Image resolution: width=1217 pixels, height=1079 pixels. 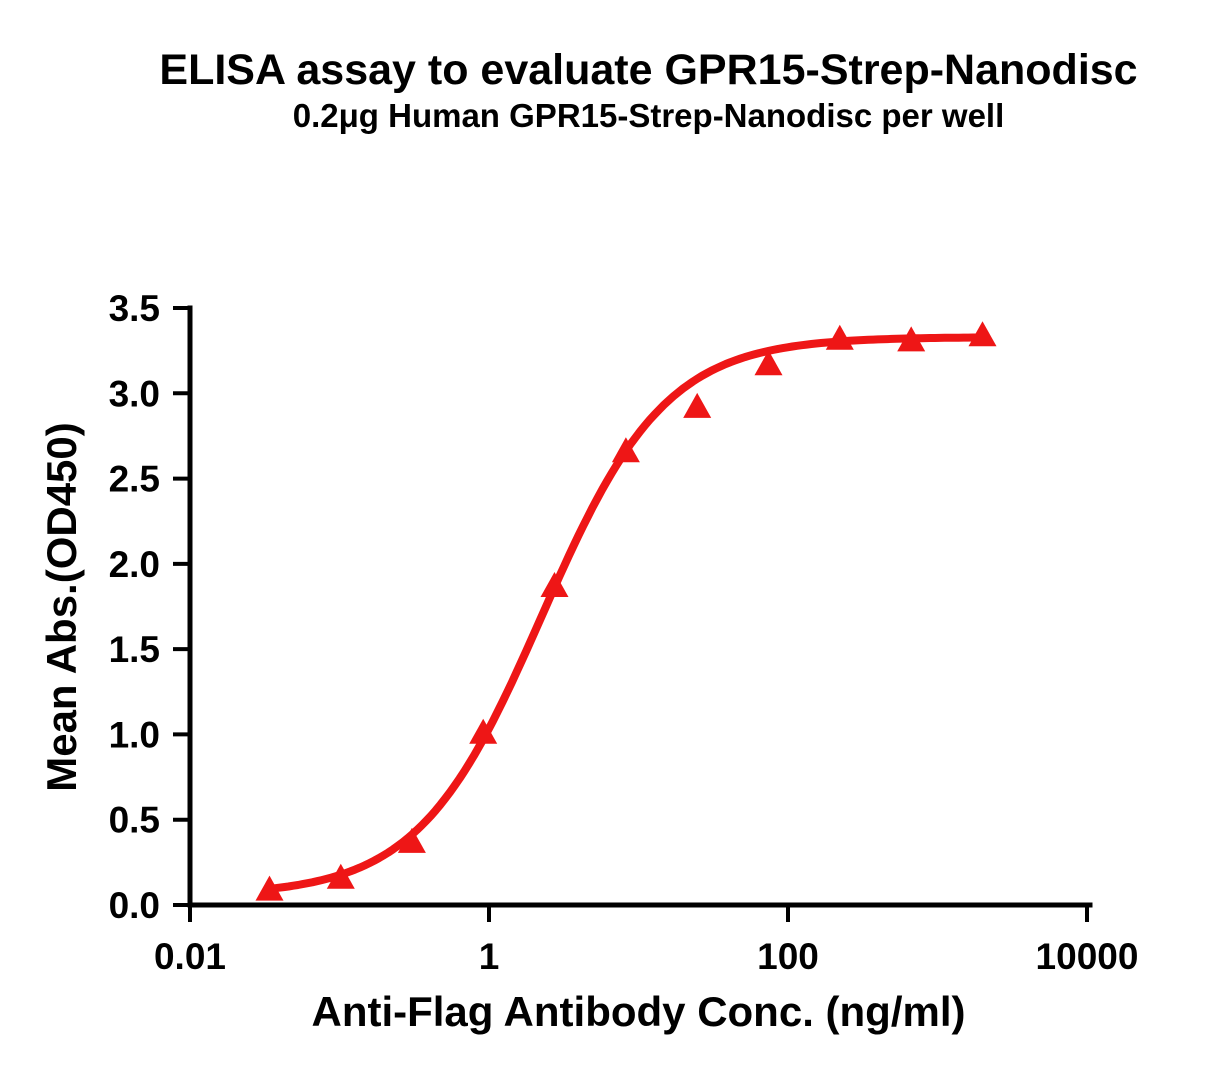 What do you see at coordinates (788, 956) in the screenshot?
I see `x-tick-label: 100` at bounding box center [788, 956].